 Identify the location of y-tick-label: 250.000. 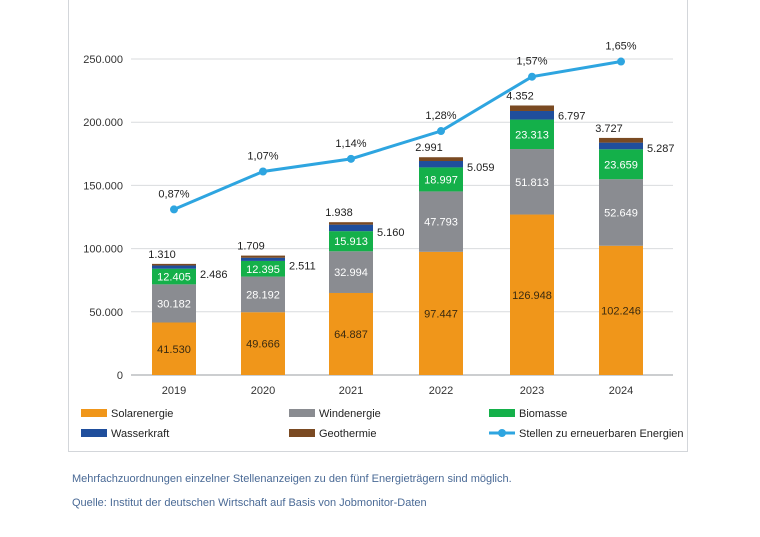
(103, 60).